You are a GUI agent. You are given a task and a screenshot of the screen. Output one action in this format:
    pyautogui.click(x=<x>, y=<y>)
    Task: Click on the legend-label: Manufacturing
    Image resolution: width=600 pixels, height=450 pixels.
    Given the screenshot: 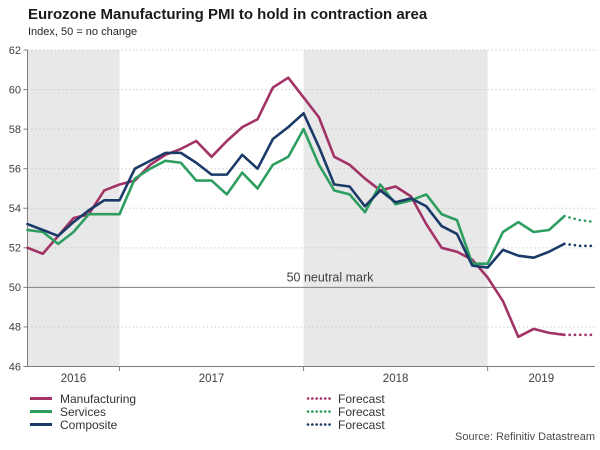 What is the action you would take?
    pyautogui.click(x=98, y=398)
    